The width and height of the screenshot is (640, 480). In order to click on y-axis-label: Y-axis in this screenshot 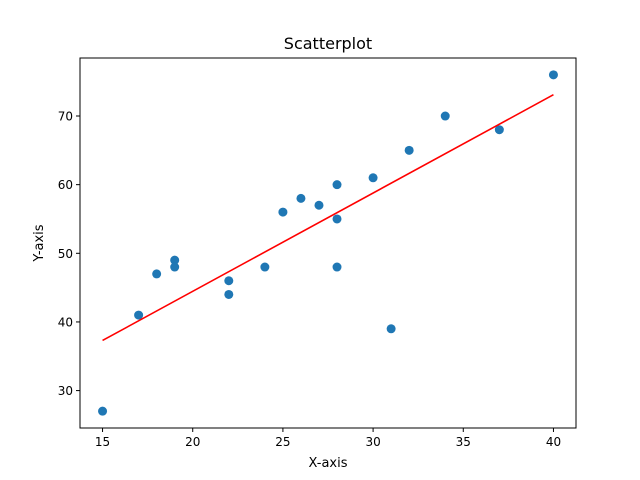, I will do `click(39, 243)`.